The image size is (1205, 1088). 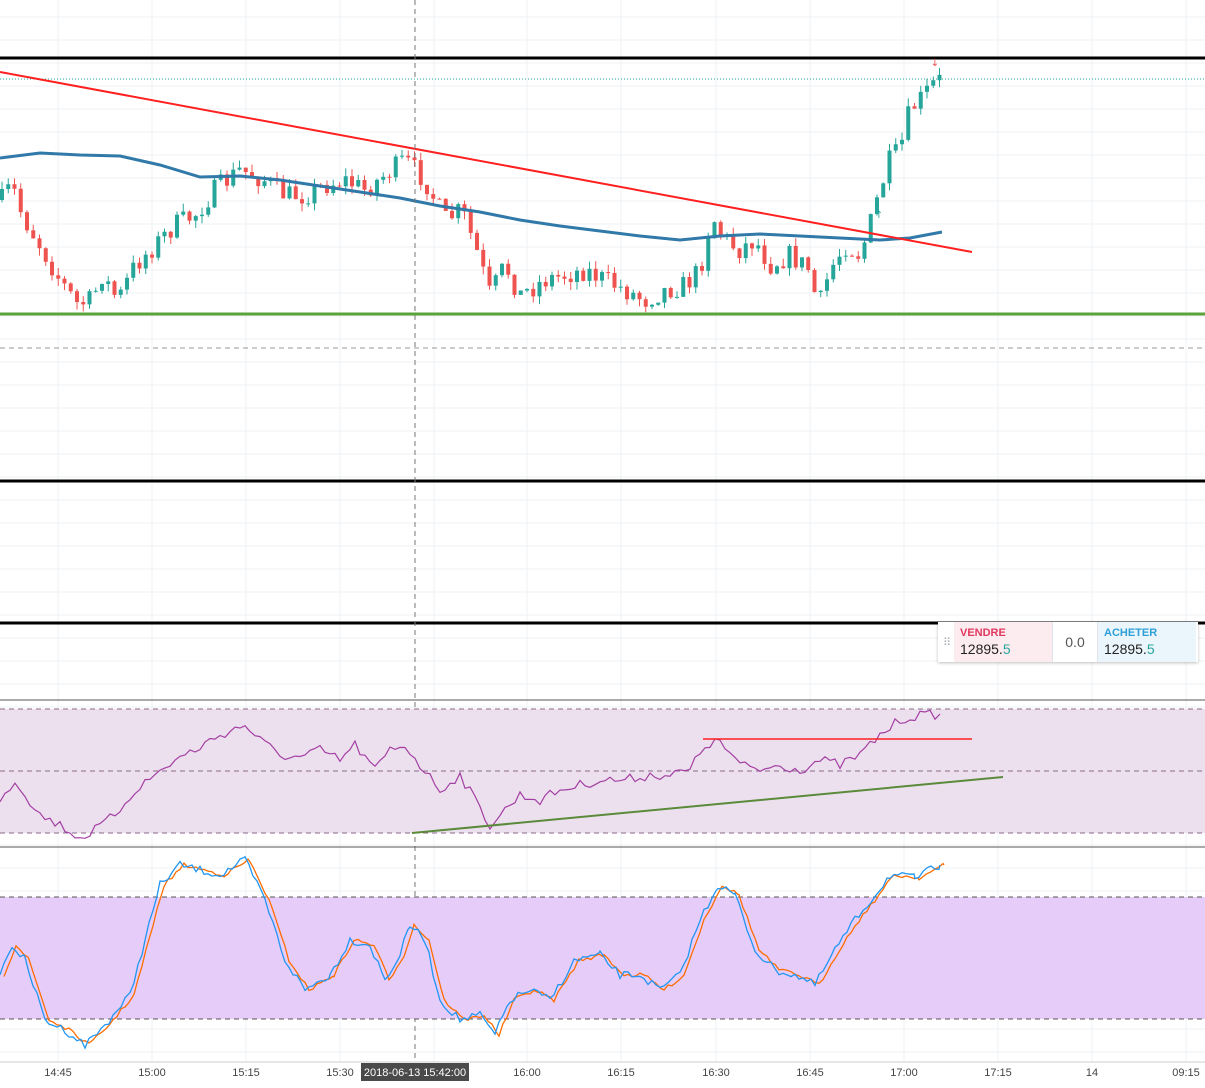 What do you see at coordinates (470, 774) in the screenshot?
I see `oscillator-line` at bounding box center [470, 774].